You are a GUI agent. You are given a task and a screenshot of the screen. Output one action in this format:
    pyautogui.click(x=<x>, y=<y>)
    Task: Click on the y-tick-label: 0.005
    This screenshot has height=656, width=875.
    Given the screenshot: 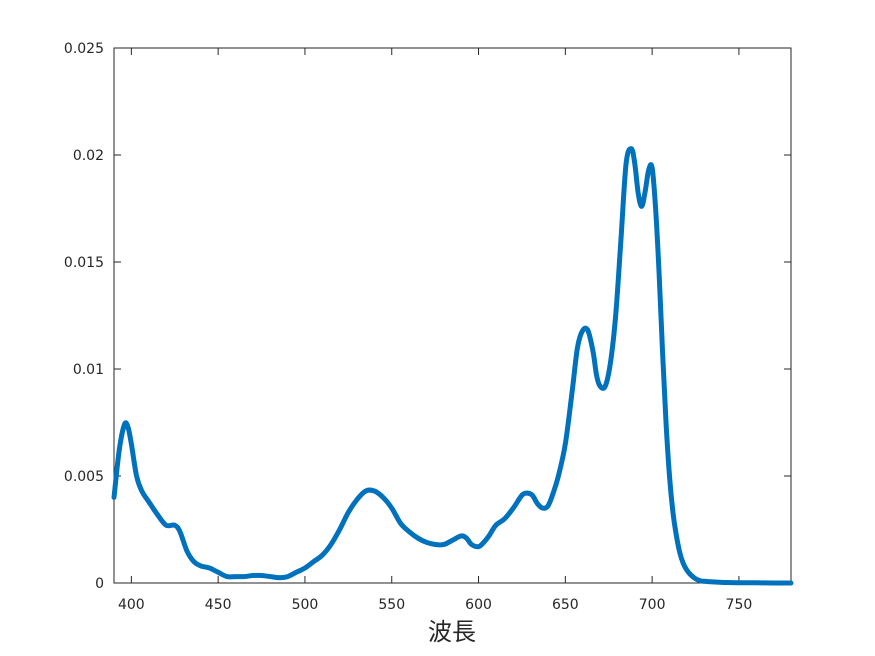 What is the action you would take?
    pyautogui.click(x=84, y=477)
    